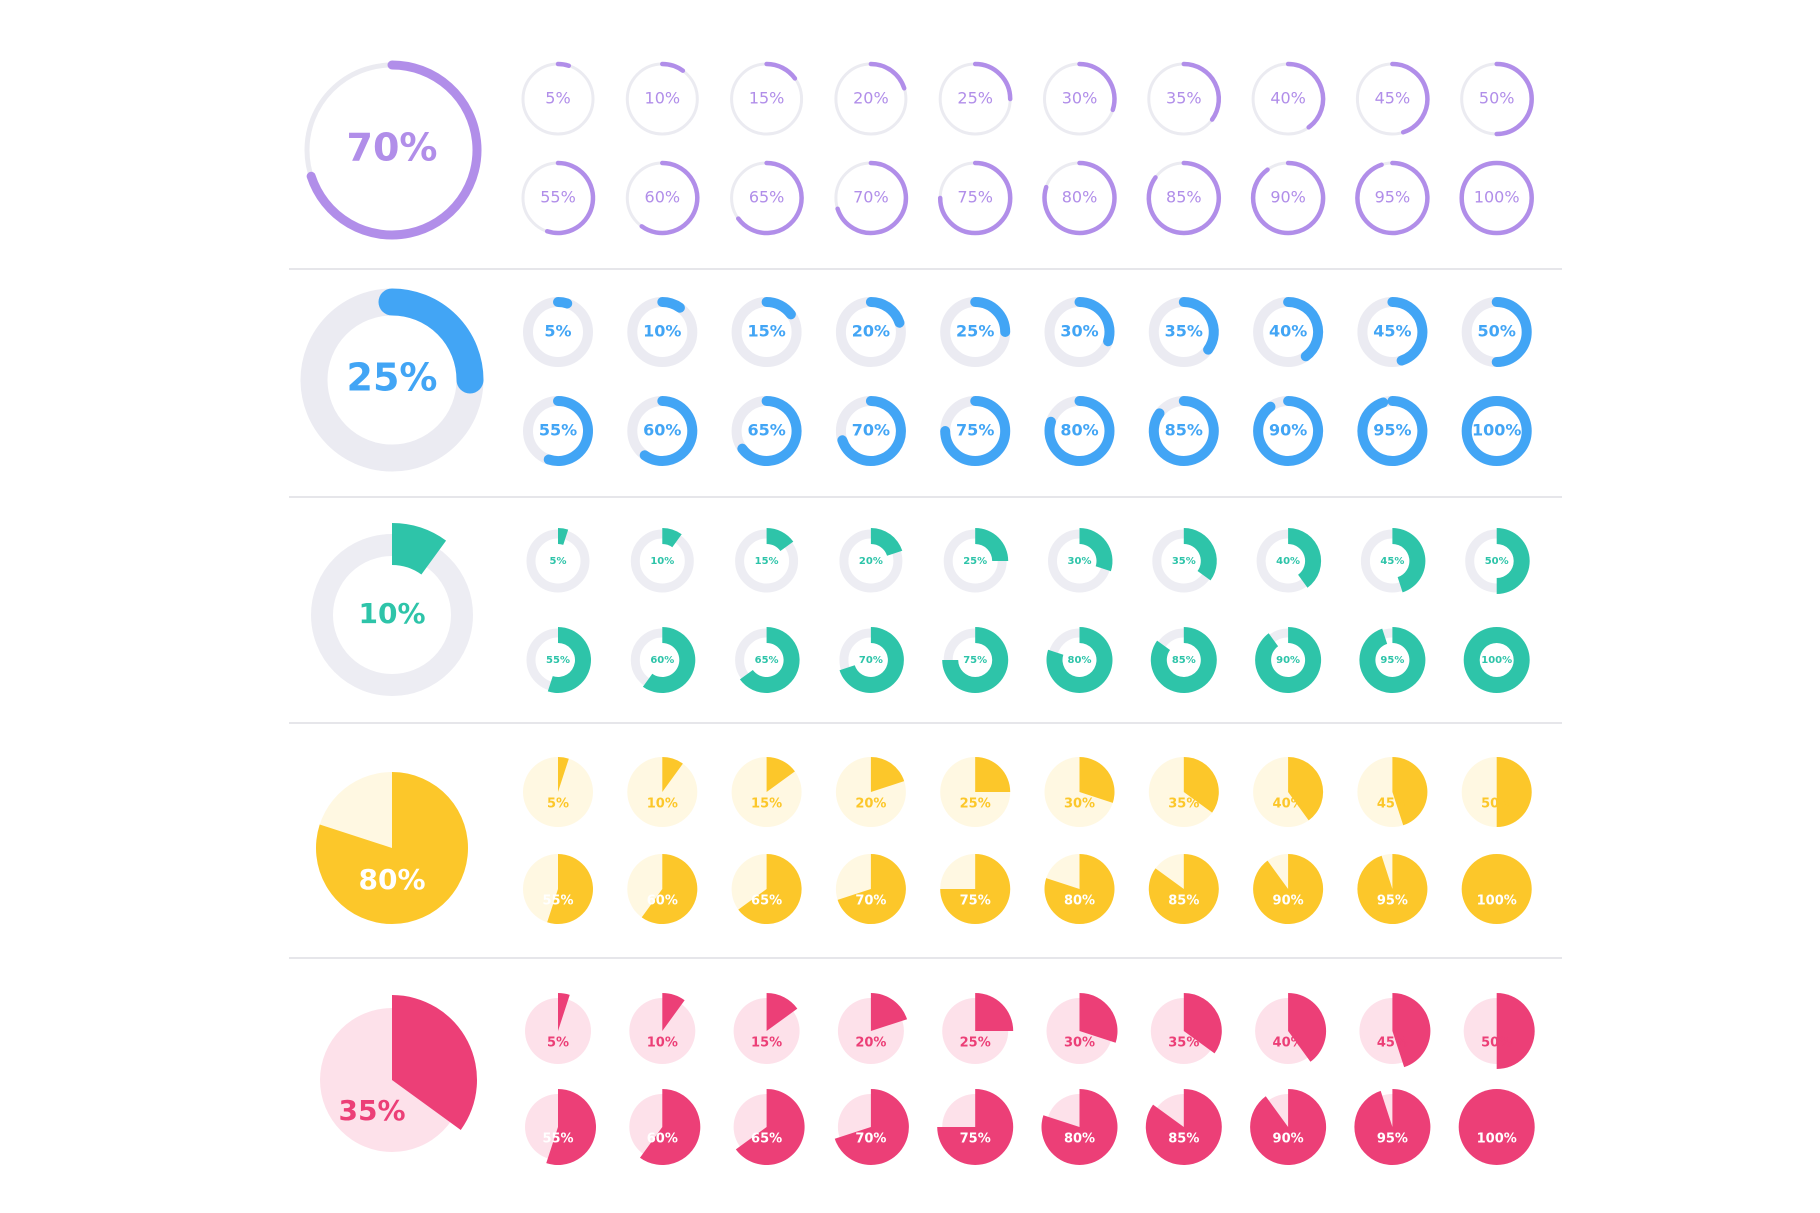  What do you see at coordinates (1080, 197) in the screenshot?
I see `value-label: 80%` at bounding box center [1080, 197].